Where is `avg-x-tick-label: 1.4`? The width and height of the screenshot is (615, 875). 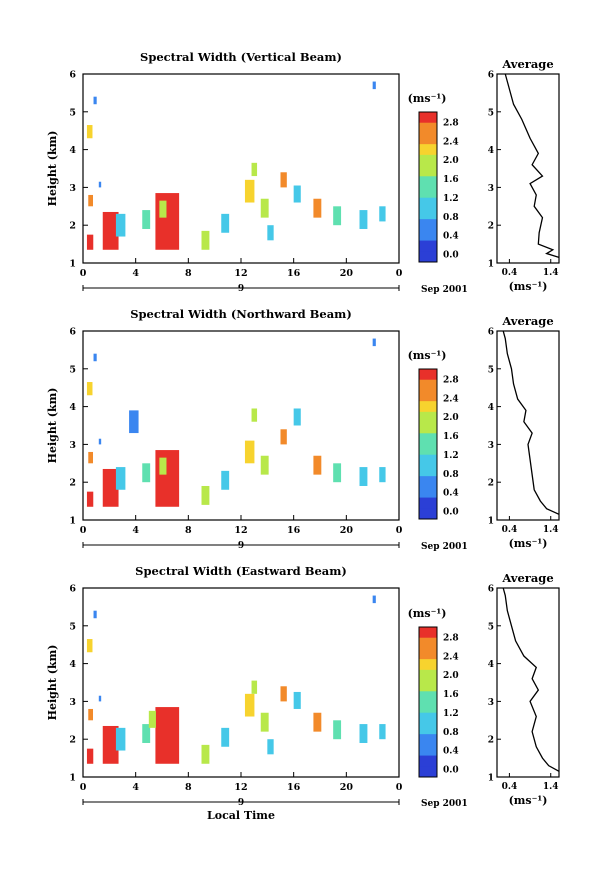
avg-x-tick-label: 1.4 is located at coordinates (551, 787).